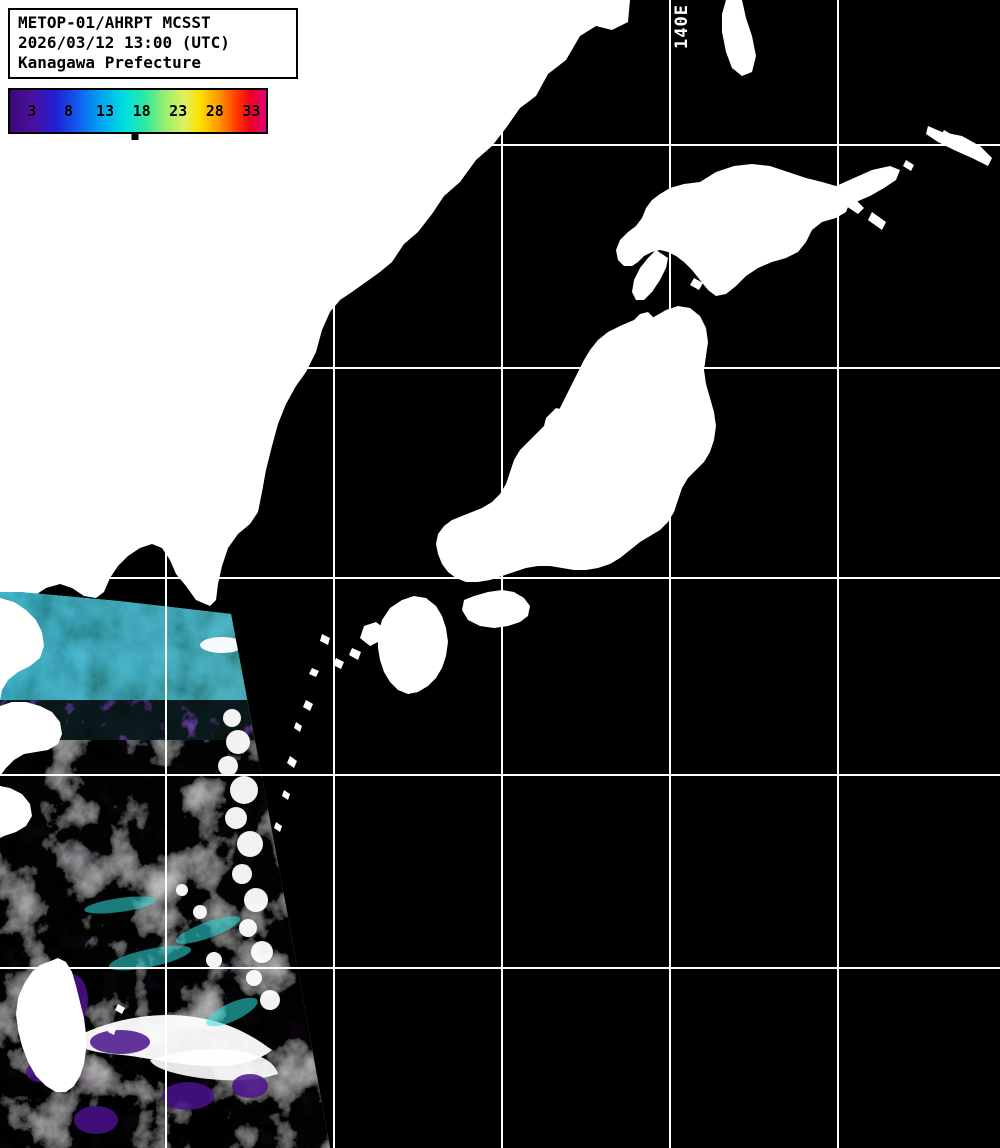 The image size is (1000, 1148). I want to click on title-sensor: METOP-01/AHRPT MCSST, so click(114, 22).